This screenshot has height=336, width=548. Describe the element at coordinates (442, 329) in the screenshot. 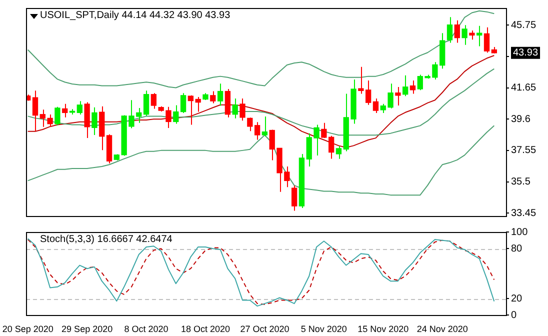

I see `x-tick-label: 24 Nov 2020` at that location.